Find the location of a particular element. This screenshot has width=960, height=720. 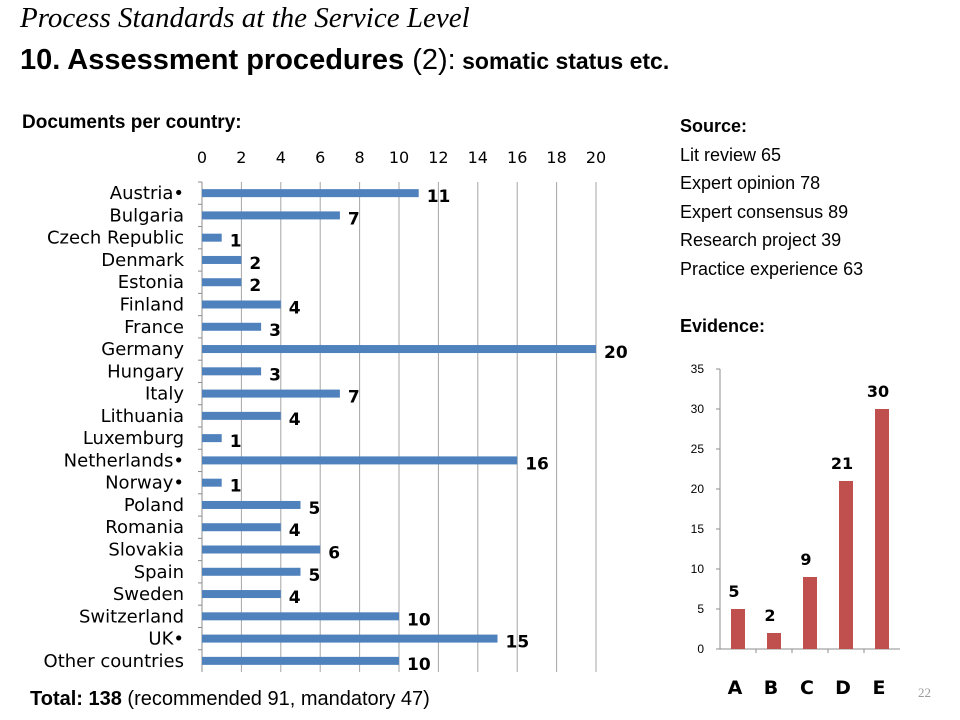

x-tick-label: 18 is located at coordinates (556, 157).